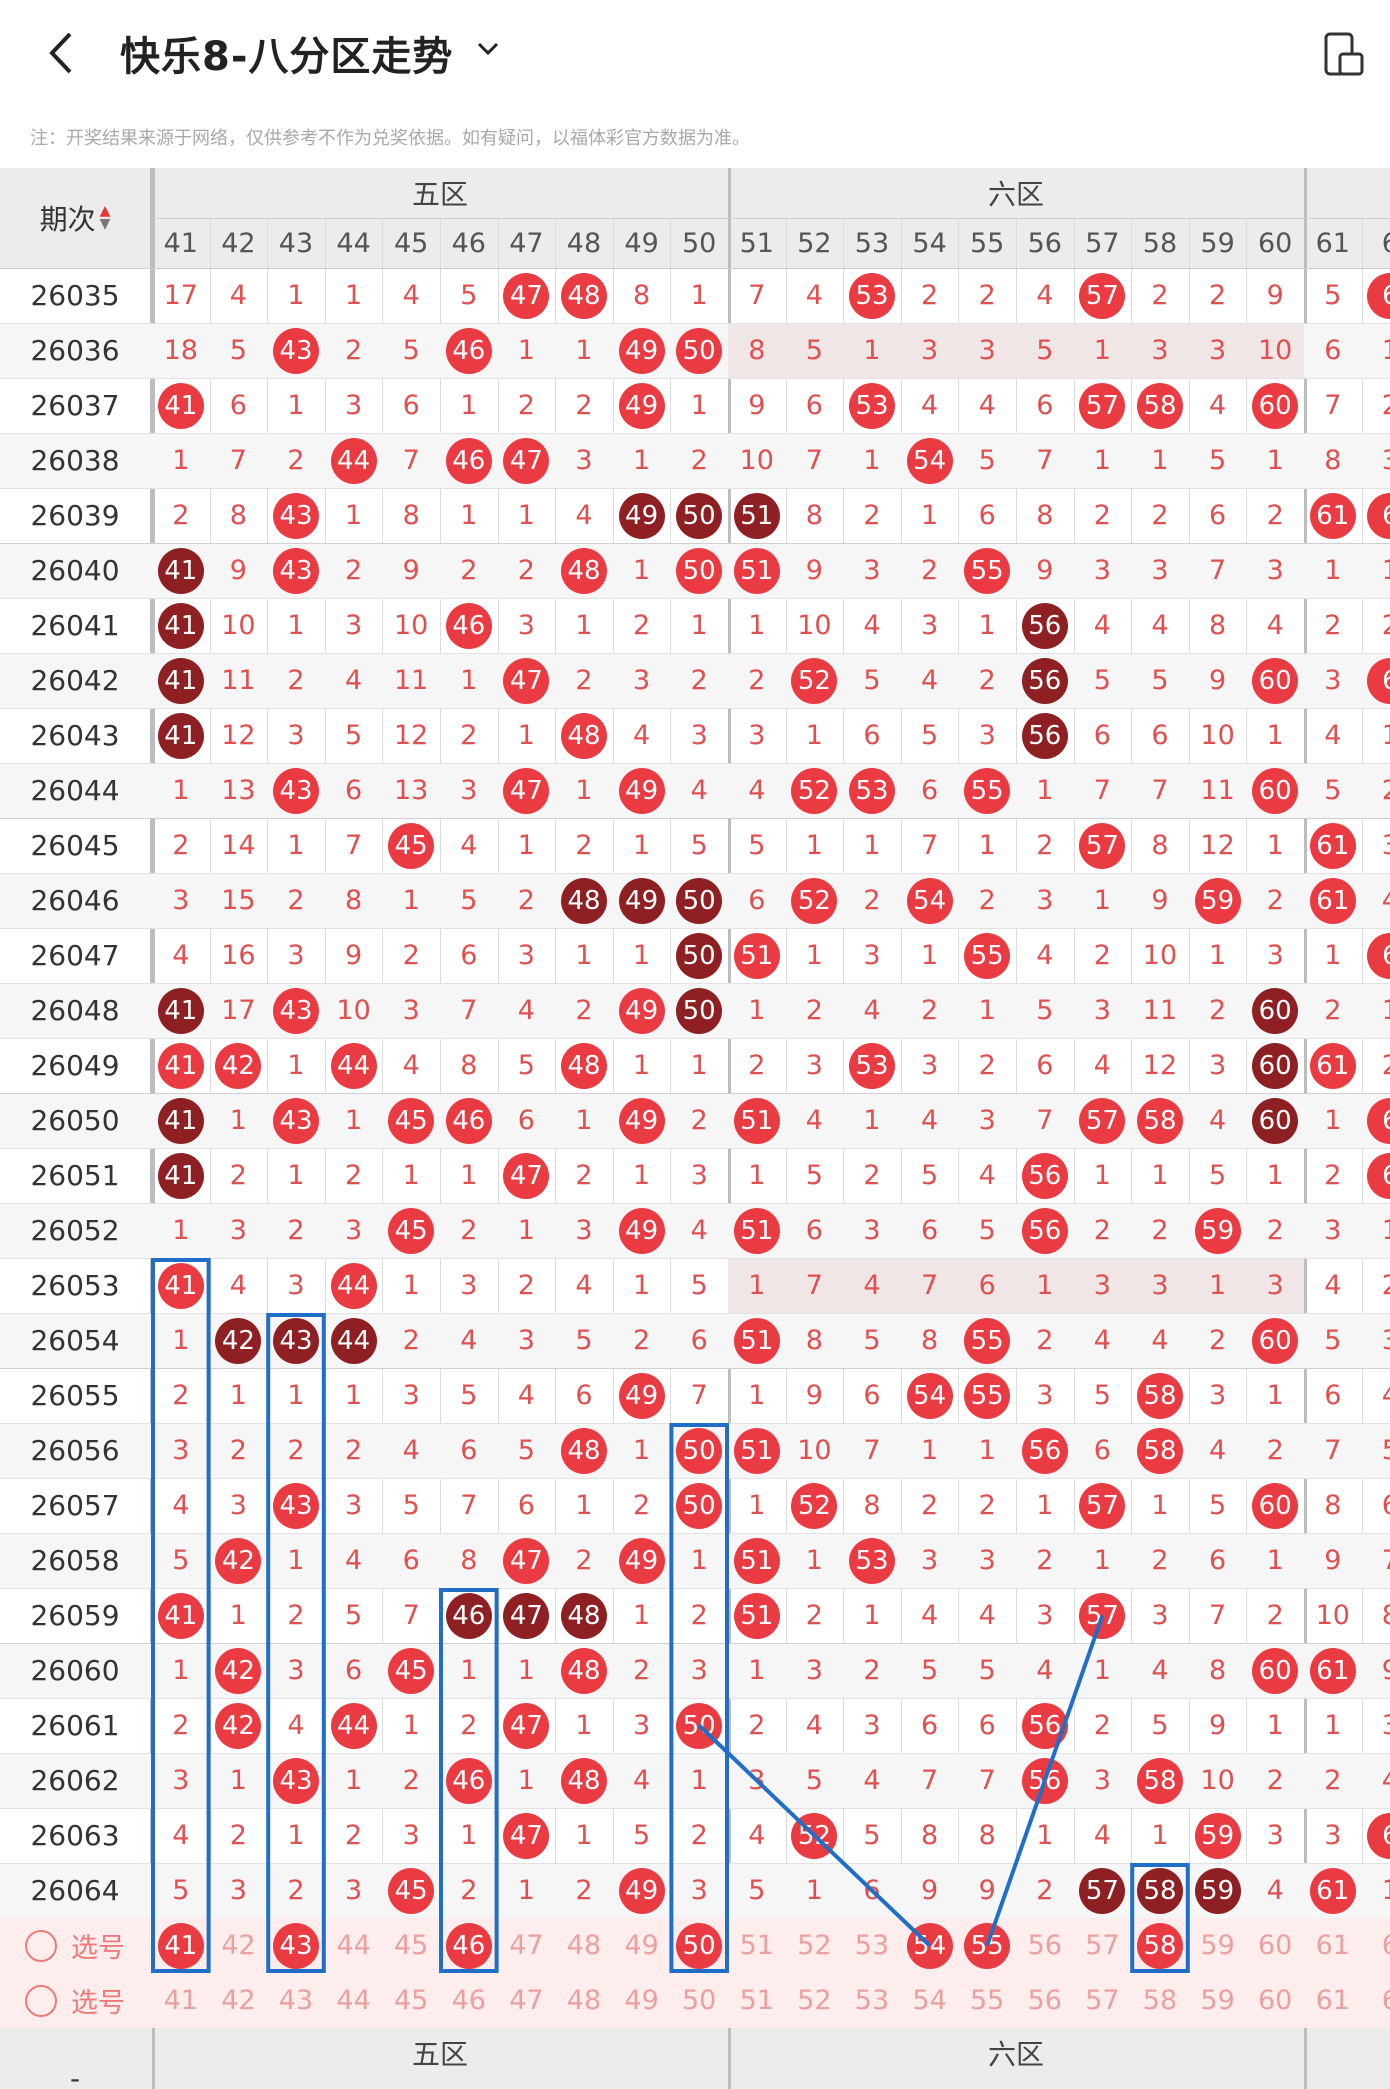 This screenshot has height=2089, width=1390. What do you see at coordinates (1342, 54) in the screenshot?
I see `rotate-screen-icon` at bounding box center [1342, 54].